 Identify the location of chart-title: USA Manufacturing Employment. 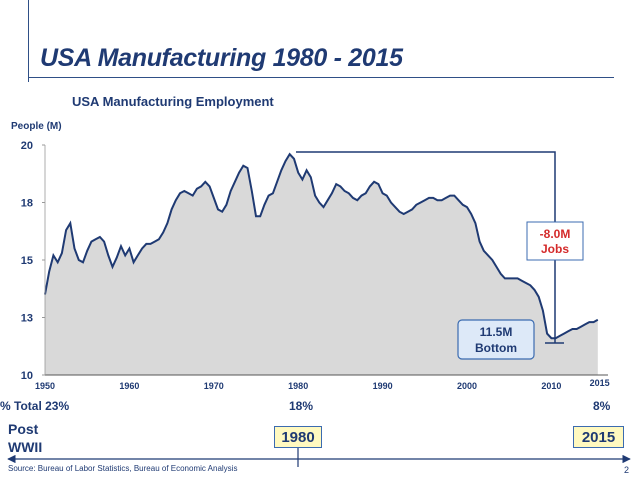
(173, 101).